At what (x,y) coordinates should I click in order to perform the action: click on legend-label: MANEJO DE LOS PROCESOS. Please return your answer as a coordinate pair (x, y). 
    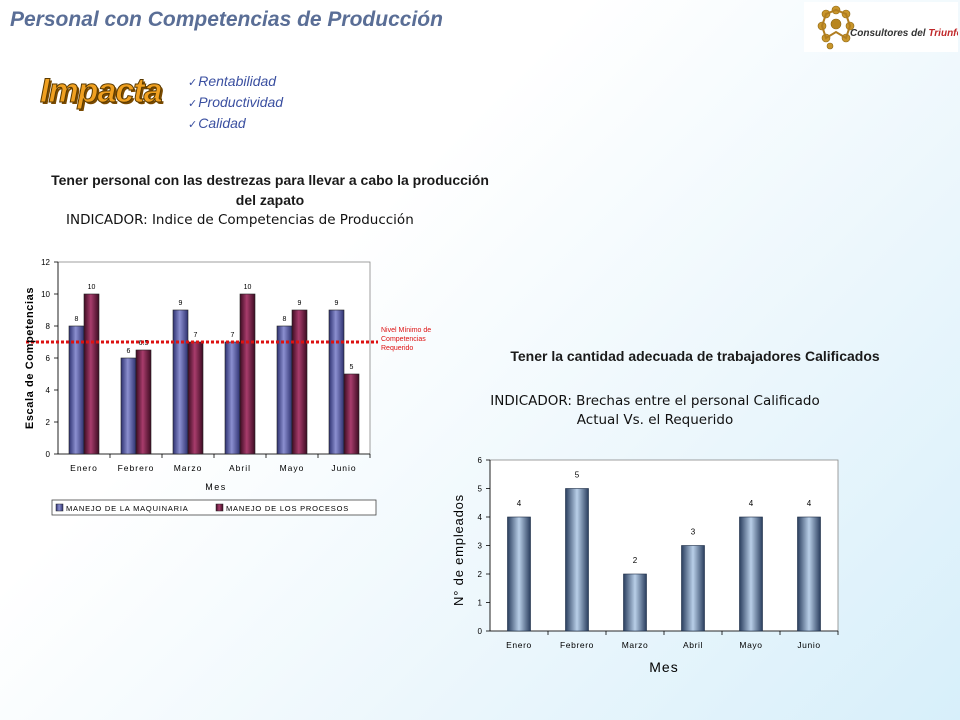
    Looking at the image, I should click on (287, 508).